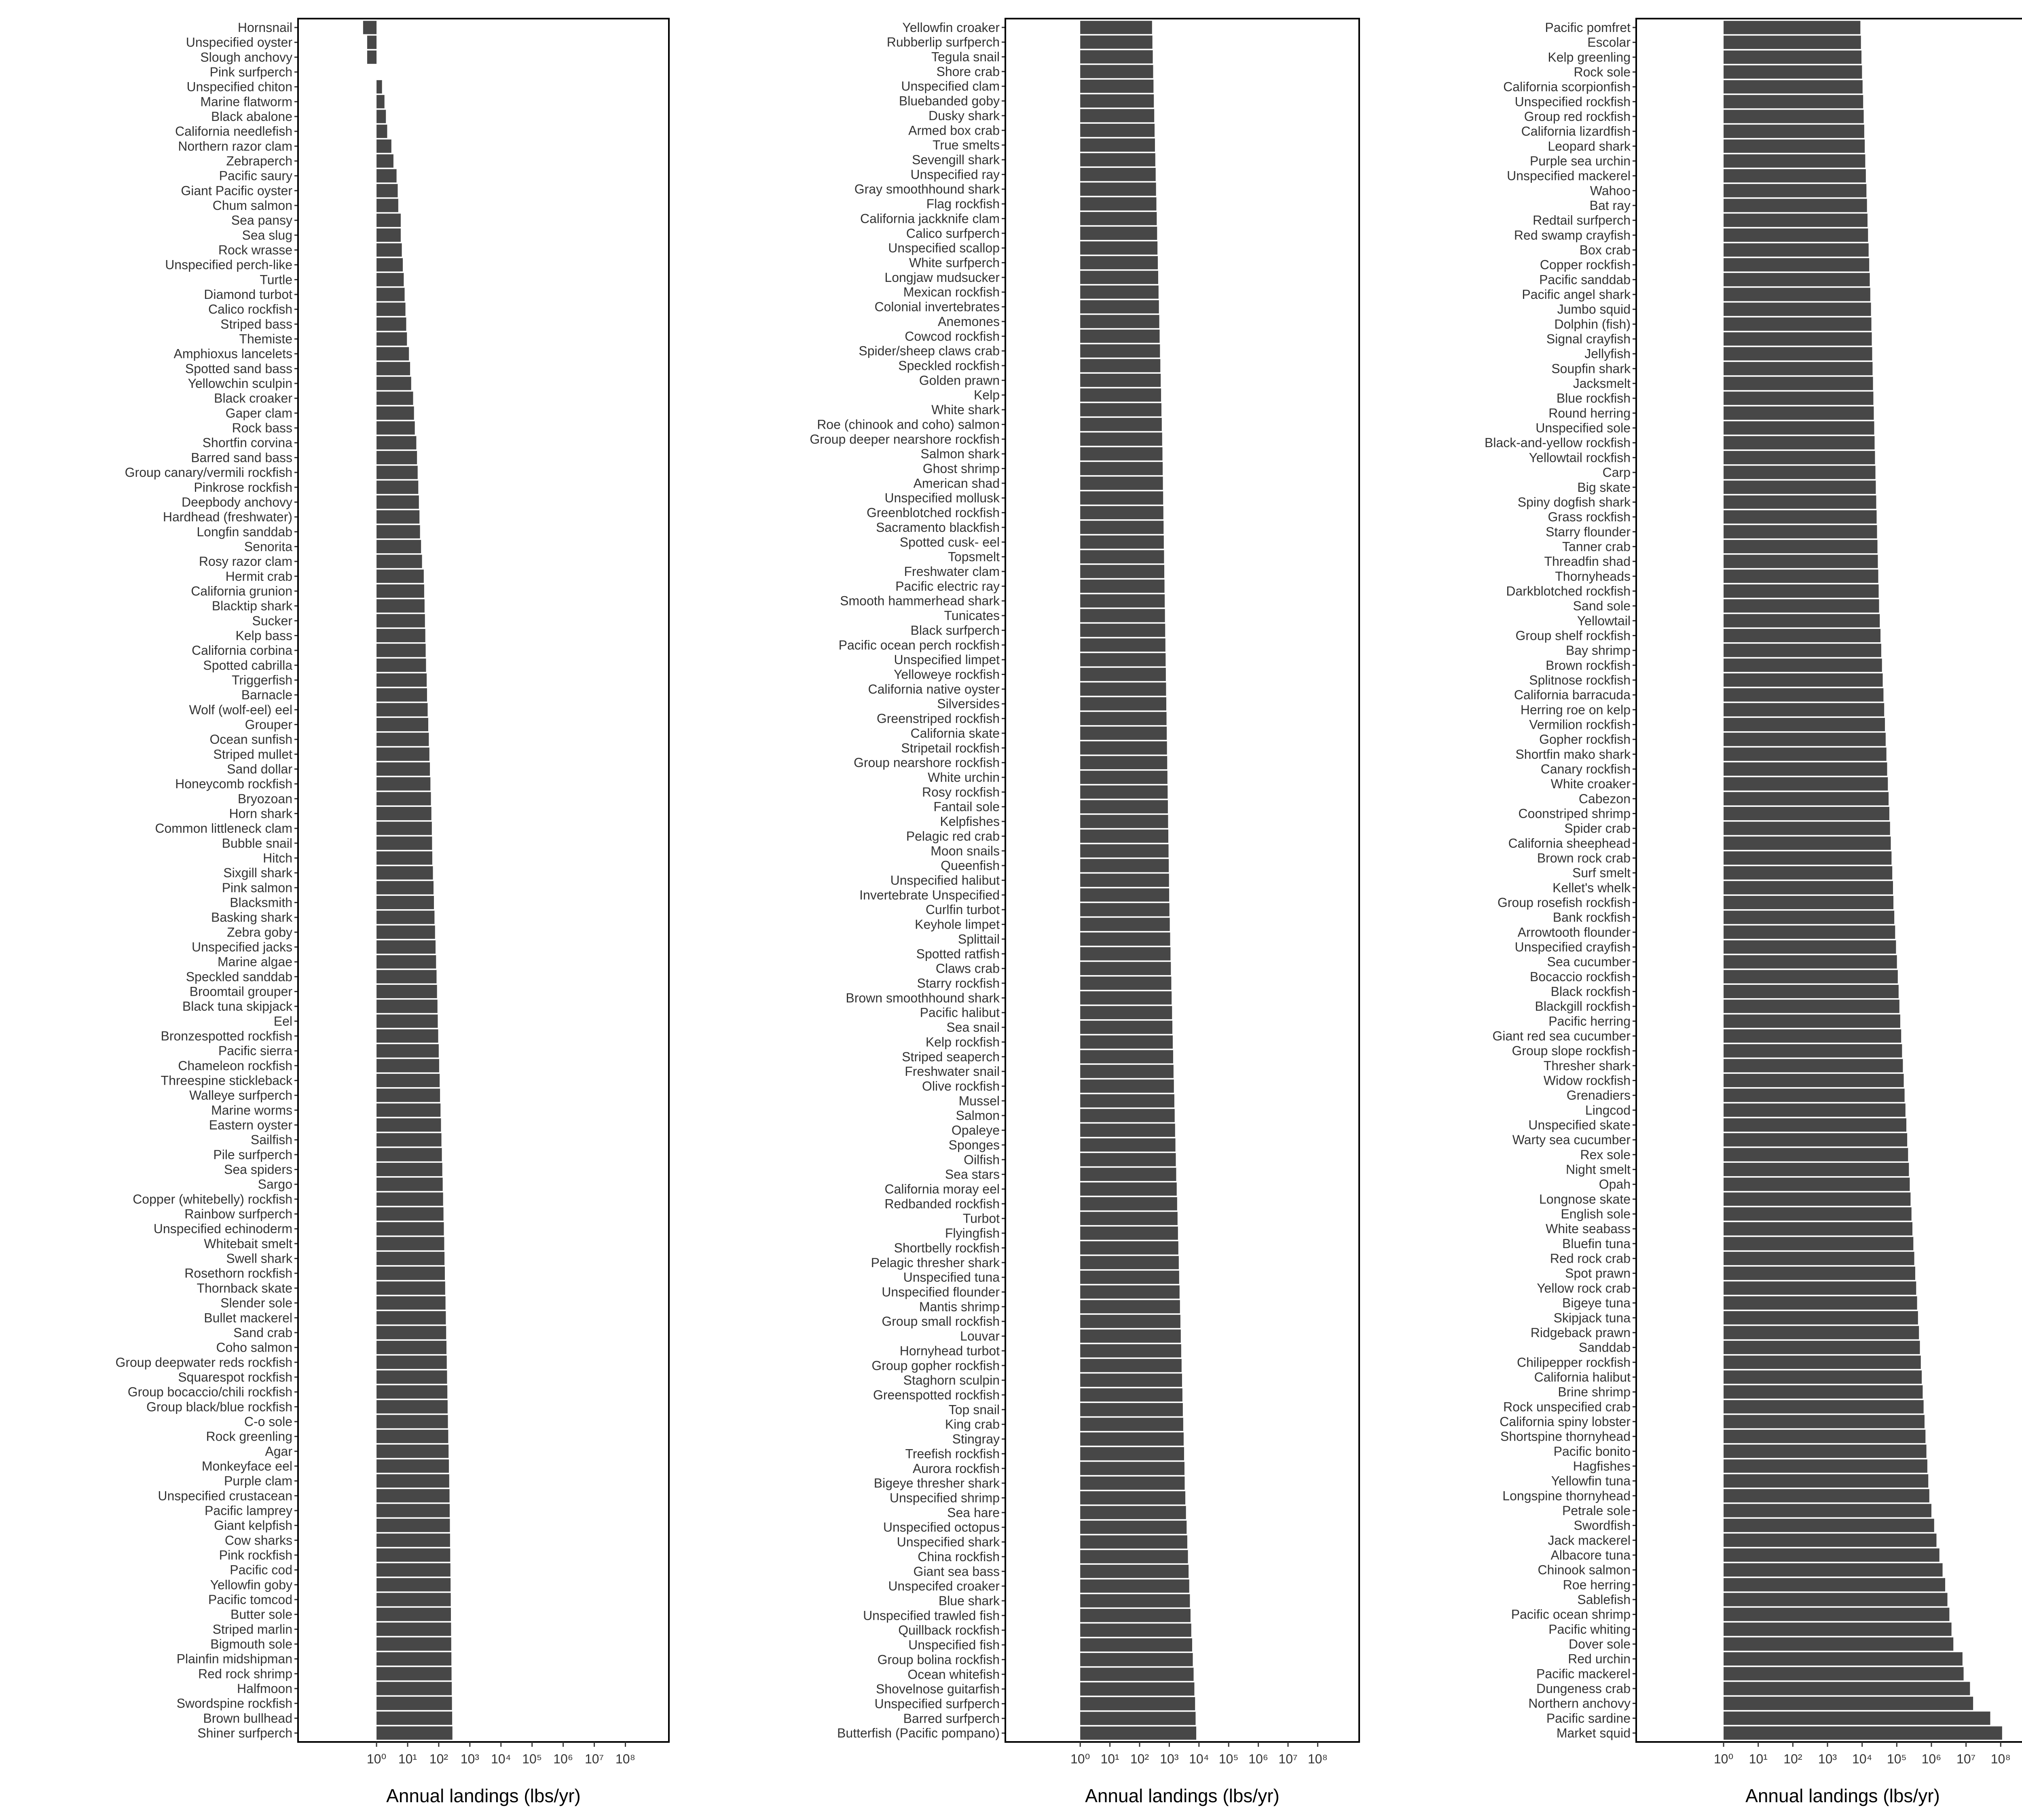 This screenshot has width=2022, height=1820. I want to click on y-tick-label: Widow rockfish, so click(1587, 1080).